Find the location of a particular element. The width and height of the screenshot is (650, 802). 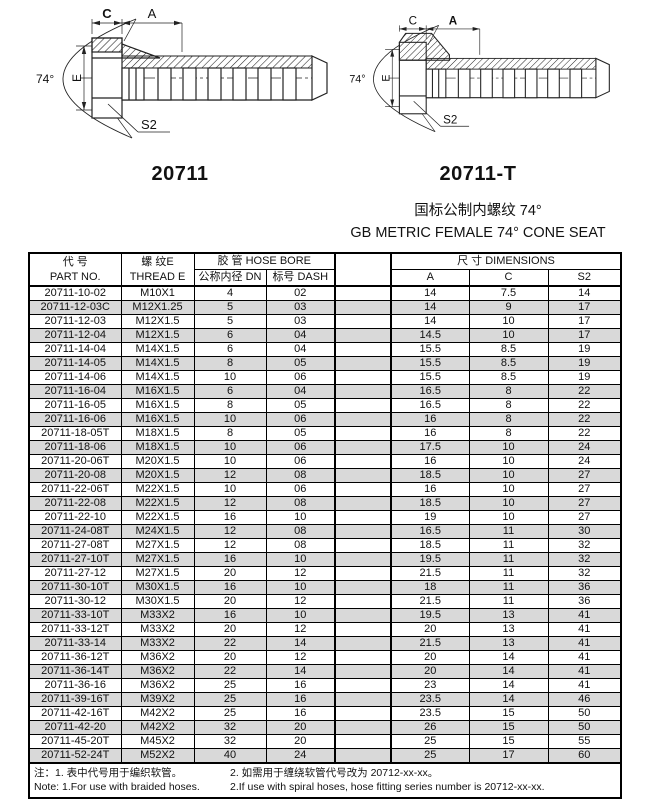

cell-dim-a: 19.5 is located at coordinates (430, 615).